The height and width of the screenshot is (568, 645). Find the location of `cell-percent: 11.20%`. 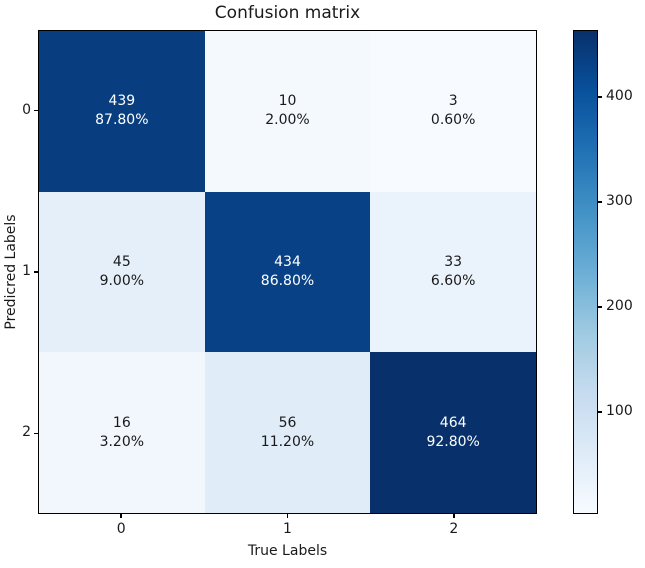

cell-percent: 11.20% is located at coordinates (287, 441).